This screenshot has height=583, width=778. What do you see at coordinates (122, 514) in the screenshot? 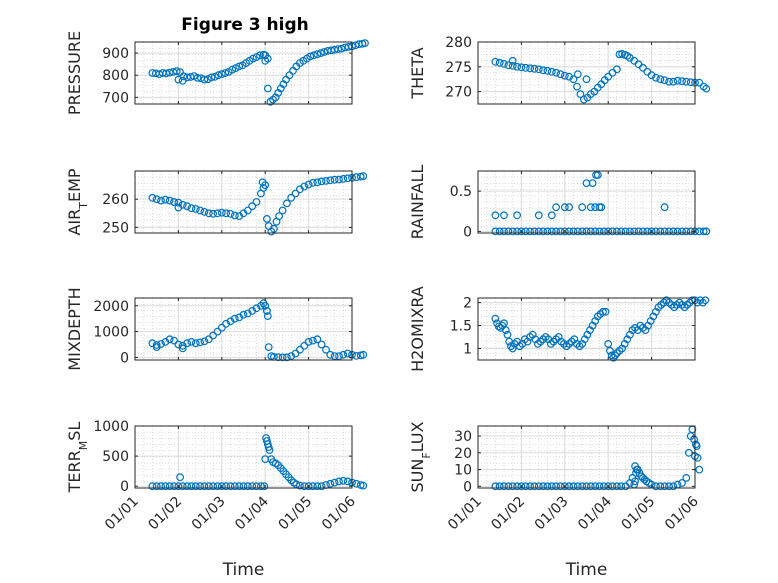
I see `x-tick-label: 01/01` at bounding box center [122, 514].